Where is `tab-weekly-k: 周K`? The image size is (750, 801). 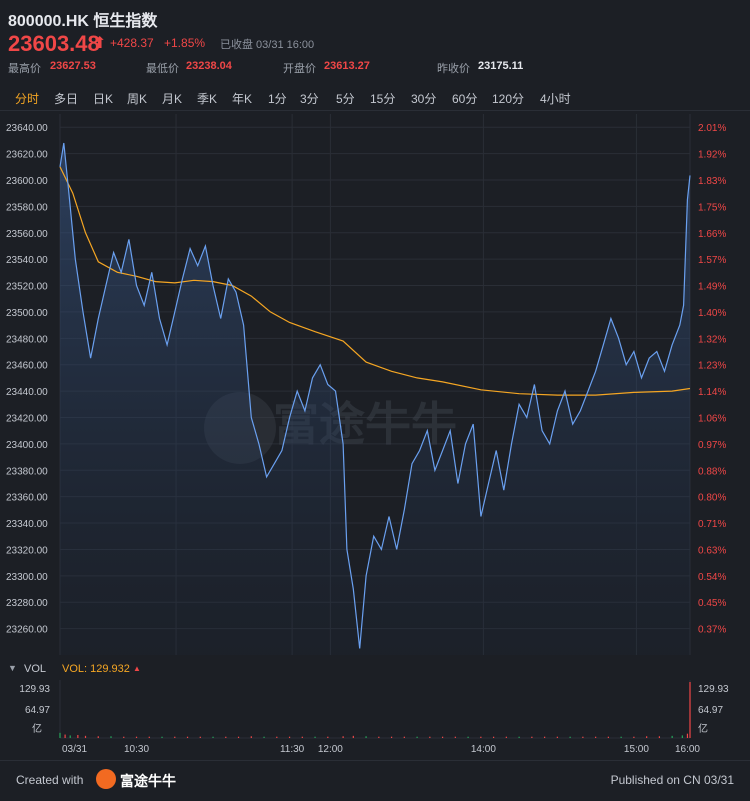 tab-weekly-k: 周K is located at coordinates (137, 99).